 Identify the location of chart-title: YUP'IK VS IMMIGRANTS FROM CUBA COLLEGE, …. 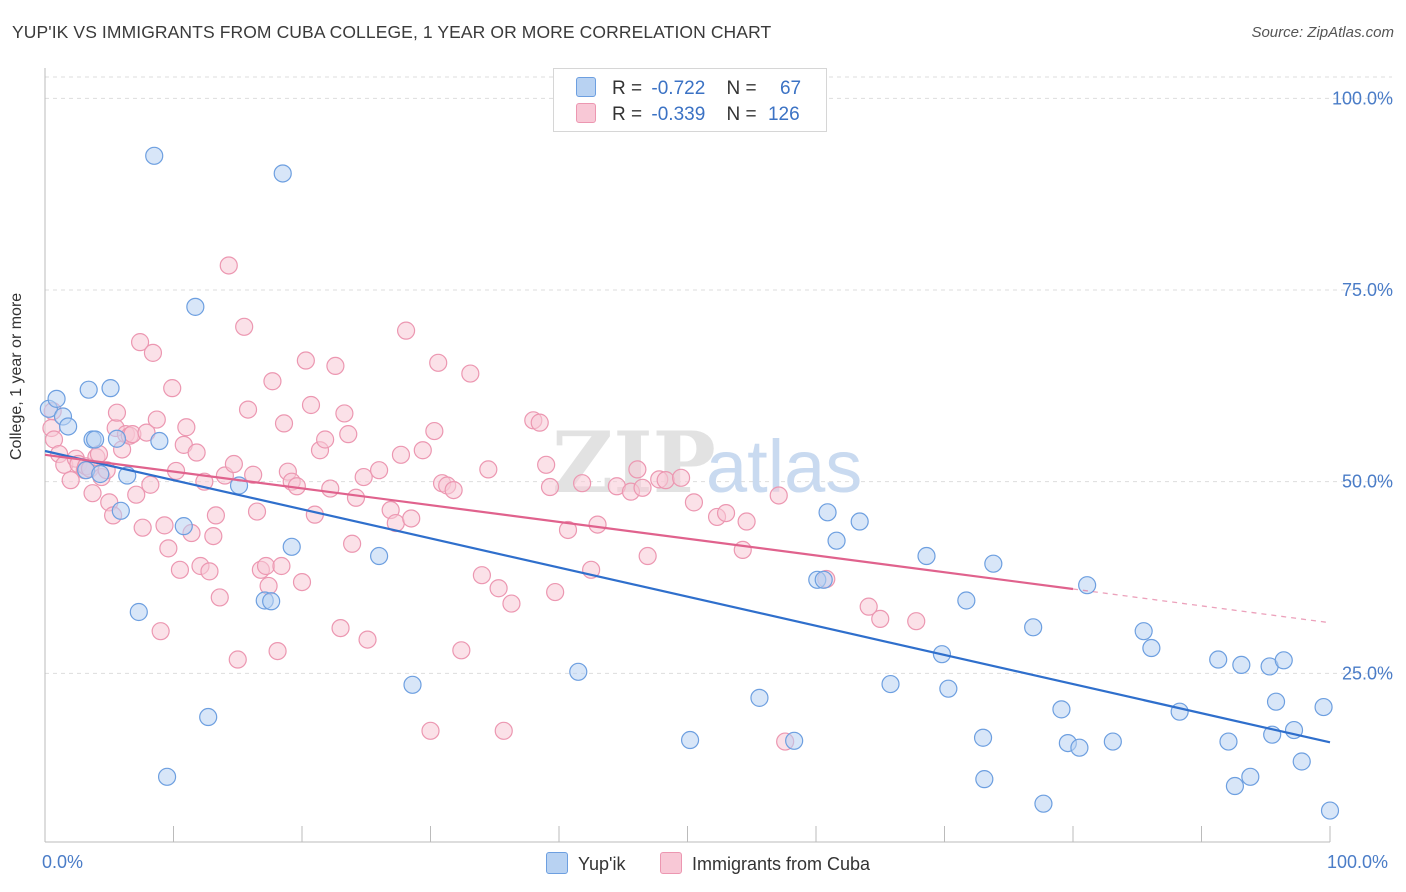
(392, 32).